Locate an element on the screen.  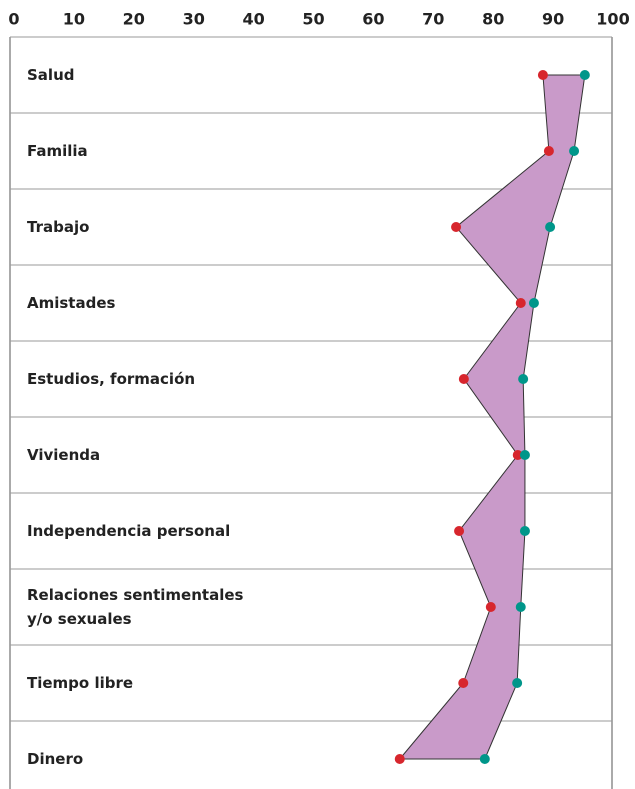
category-label: Vivienda is located at coordinates (64, 455).